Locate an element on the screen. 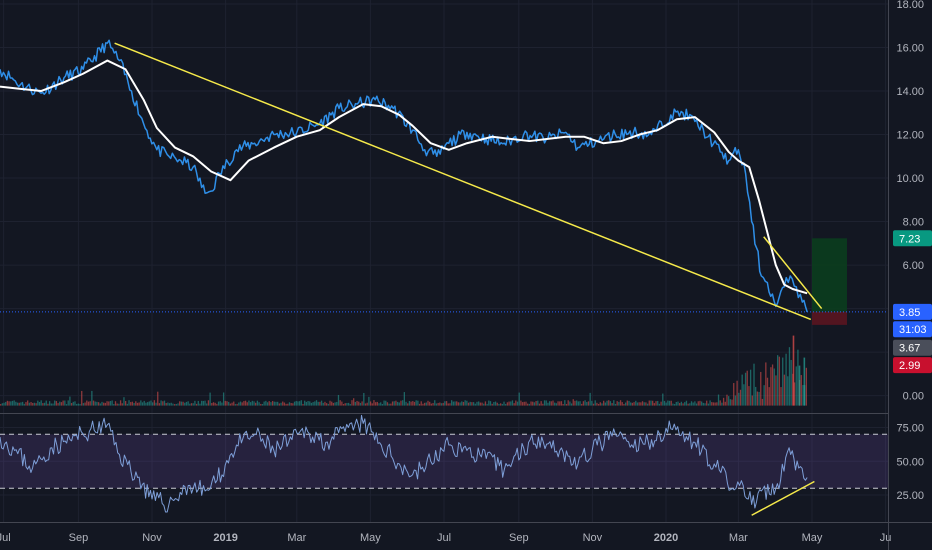 Image resolution: width=932 pixels, height=550 pixels. rsi-trendline is located at coordinates (783, 498).